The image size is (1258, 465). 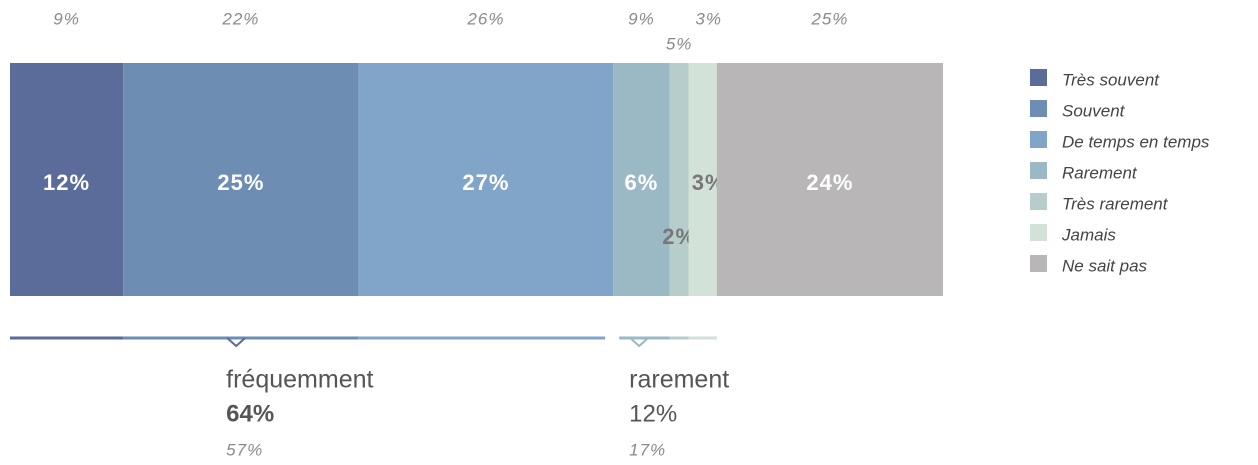 I want to click on group-value: 12%, so click(x=653, y=413).